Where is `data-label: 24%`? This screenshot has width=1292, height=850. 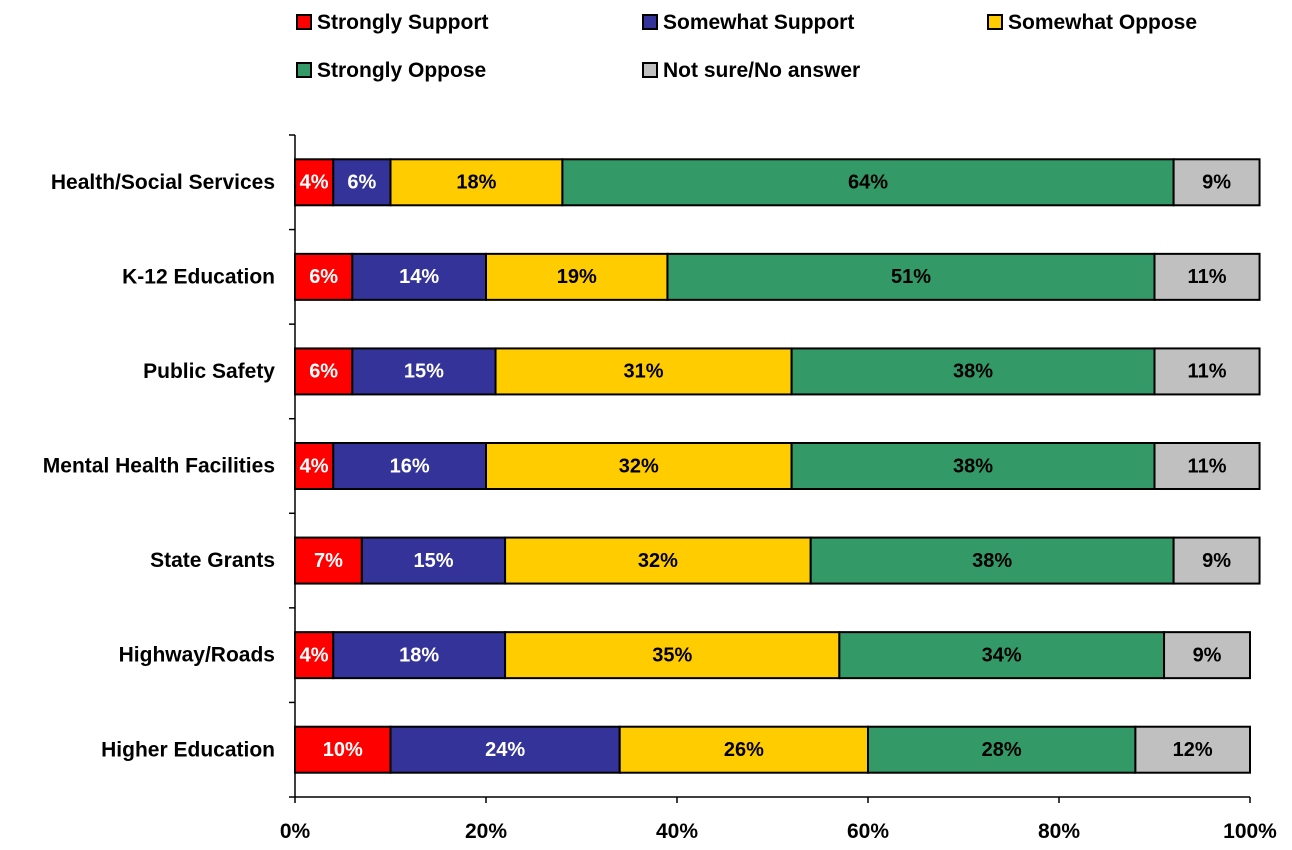 data-label: 24% is located at coordinates (505, 750).